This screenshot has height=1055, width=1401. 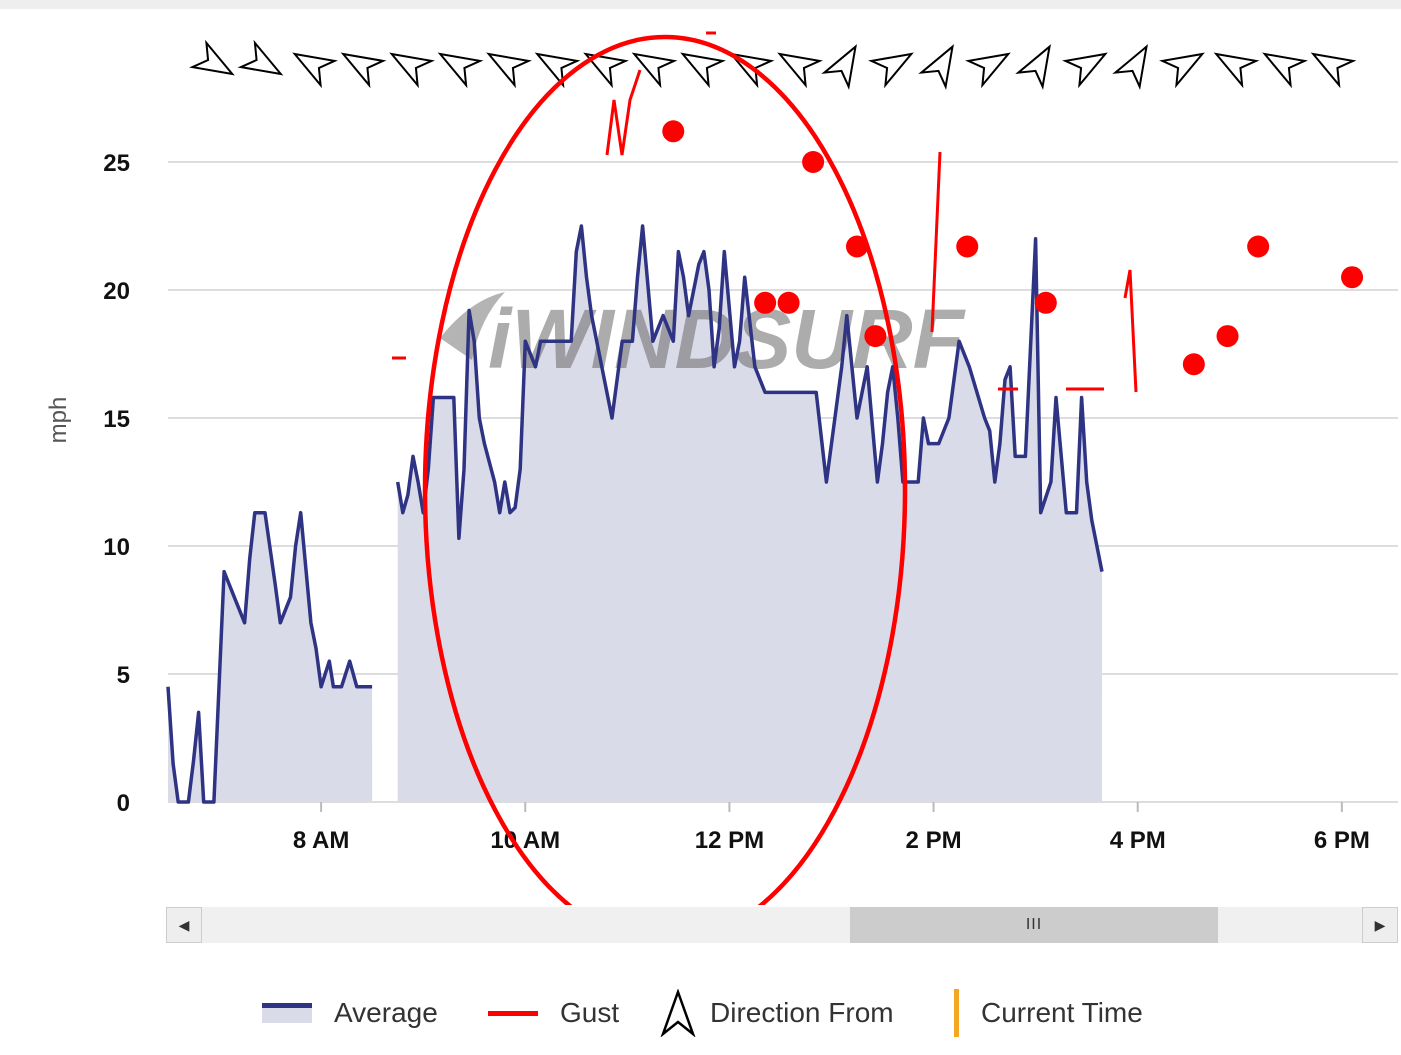 What do you see at coordinates (116, 483) in the screenshot?
I see `y-tick-labels: 0 5 10 15 20 25` at bounding box center [116, 483].